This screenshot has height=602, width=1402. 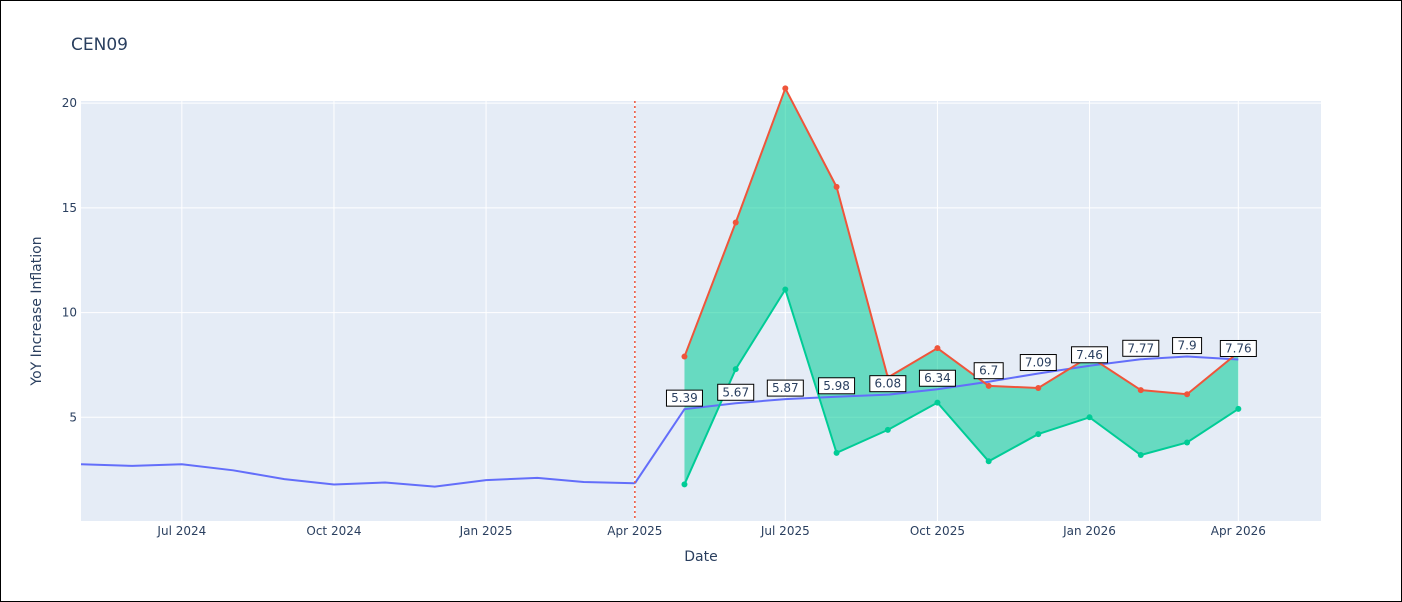 I want to click on data-label: 5.39, so click(x=684, y=398).